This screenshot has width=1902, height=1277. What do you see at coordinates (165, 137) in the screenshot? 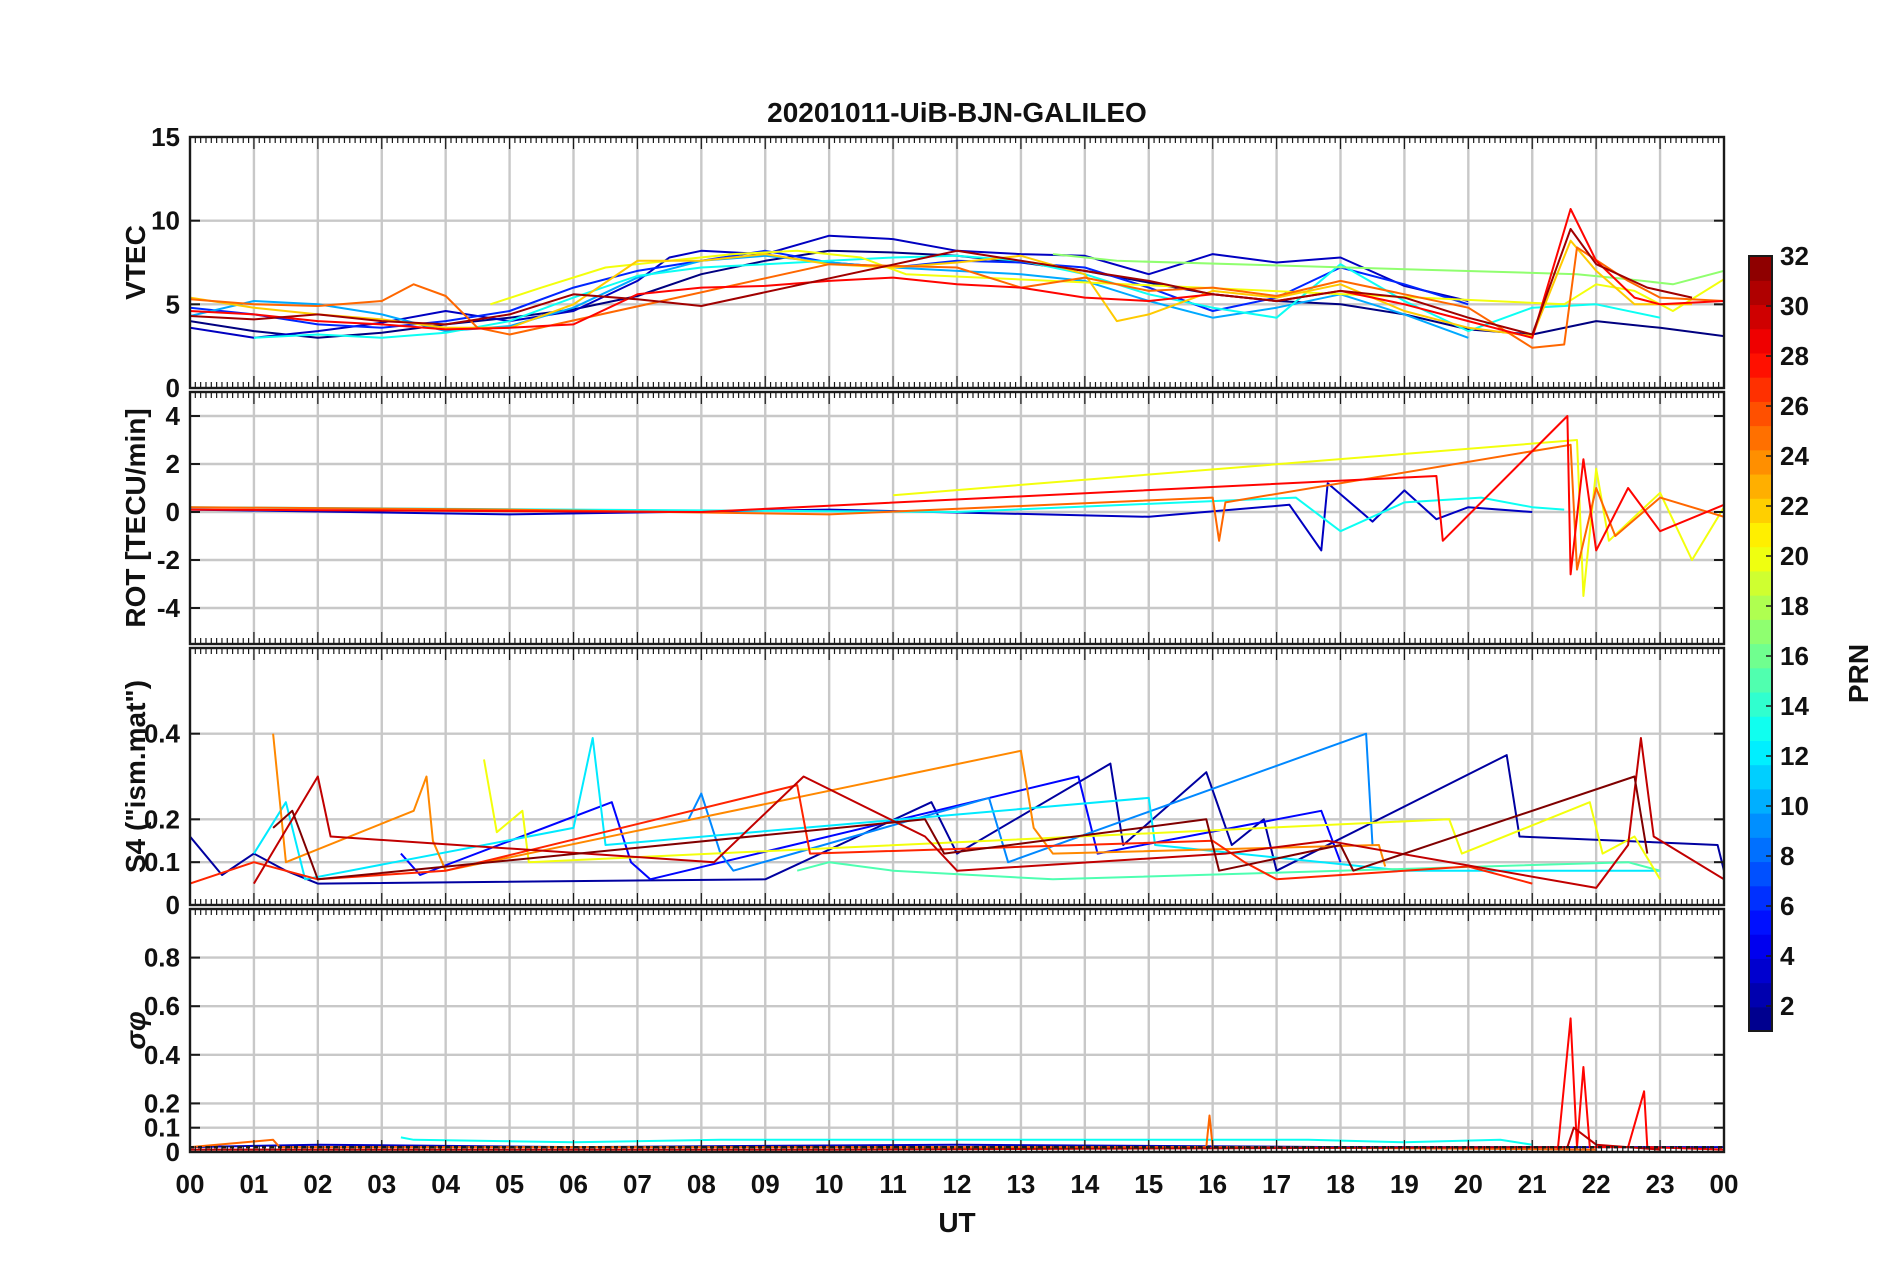
I see `y-tick-label: 15` at bounding box center [165, 137].